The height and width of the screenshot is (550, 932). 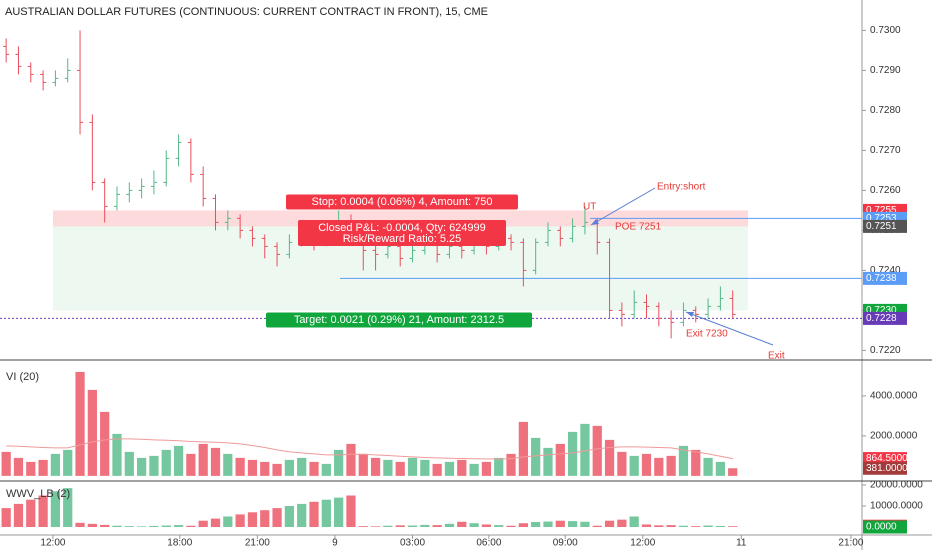 What do you see at coordinates (335, 543) in the screenshot?
I see `x-tick-label: 9` at bounding box center [335, 543].